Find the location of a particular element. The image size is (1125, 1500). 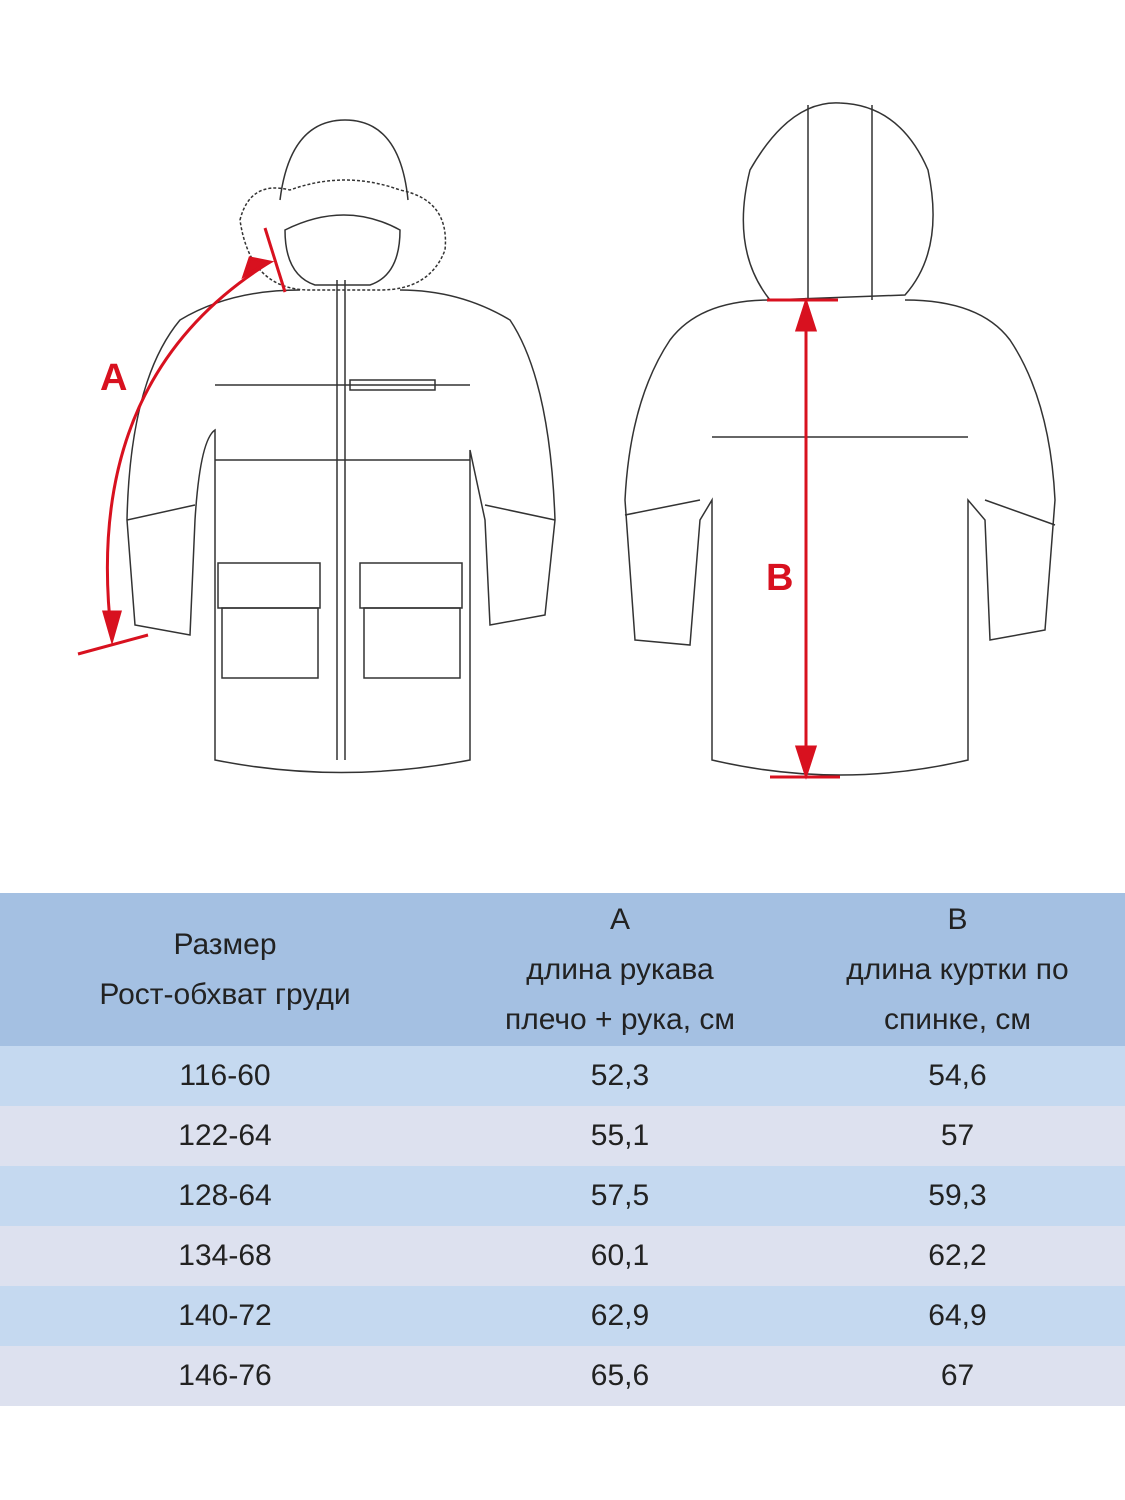

header-size-subtitle: Рост-обхват груди is located at coordinates (225, 994).